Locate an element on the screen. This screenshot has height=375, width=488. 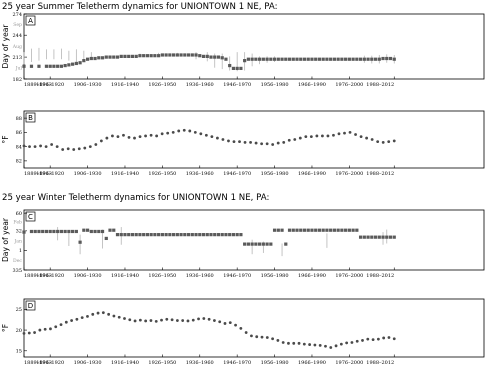
y-tick-label: 213 is located at coordinates (17, 58).